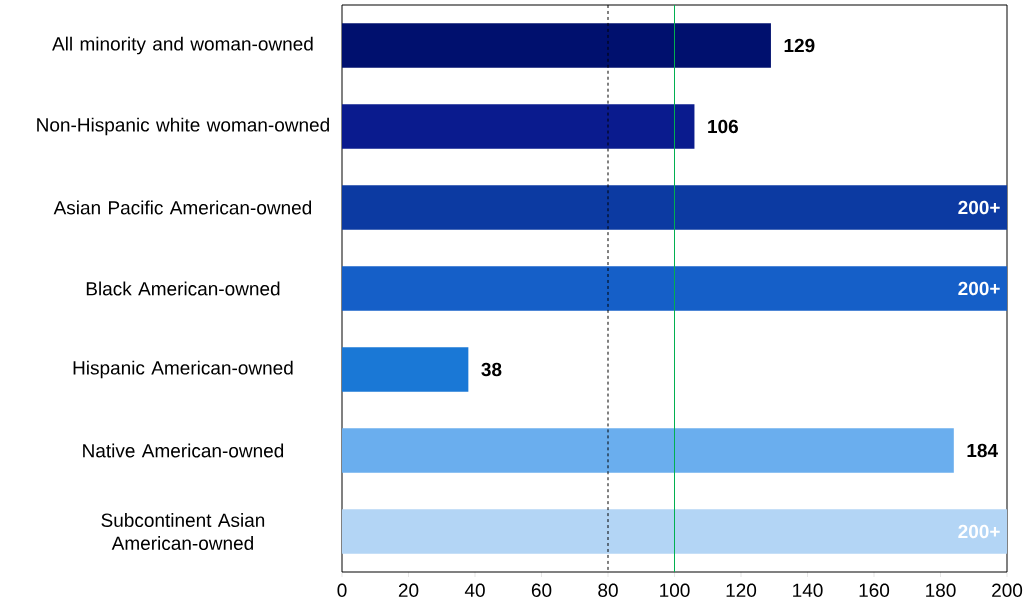  Describe the element at coordinates (182, 207) in the screenshot. I see `y-tick-label: Asian Pacific American-owned` at that location.